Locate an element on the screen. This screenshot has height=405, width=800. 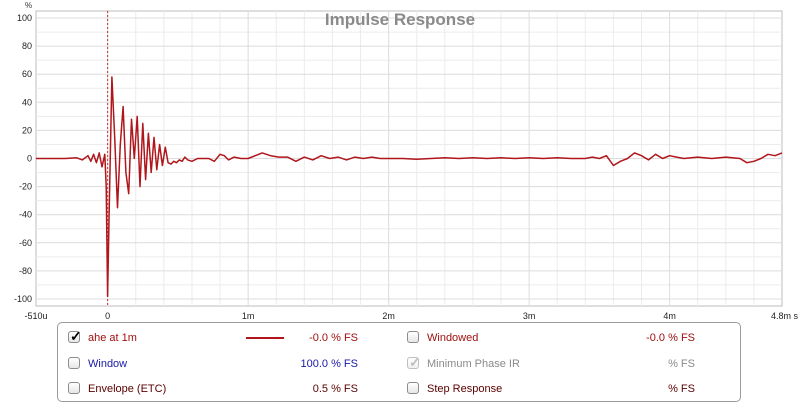
y-tick-label: 100 is located at coordinates (24, 18).